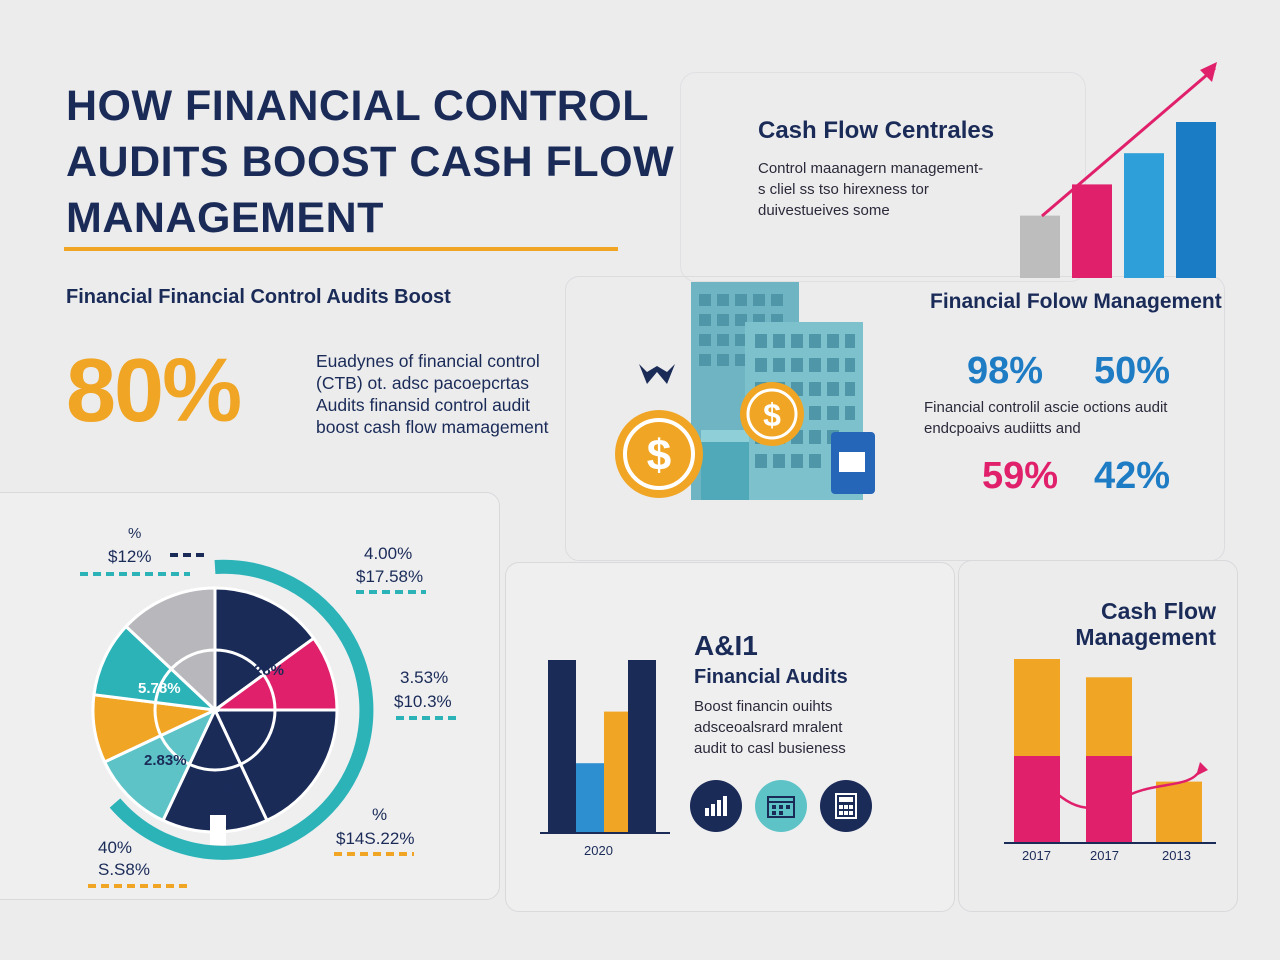 This screenshot has height=960, width=1280. Describe the element at coordinates (598, 850) in the screenshot. I see `audit-year-label: 2020` at that location.